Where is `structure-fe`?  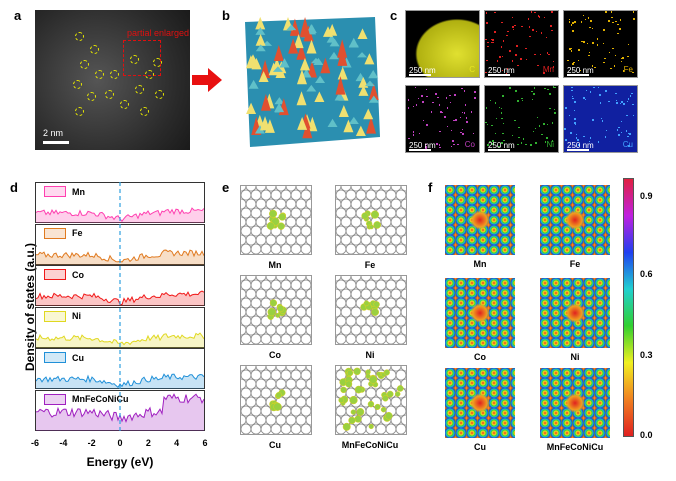 structure-fe is located at coordinates (371, 220).